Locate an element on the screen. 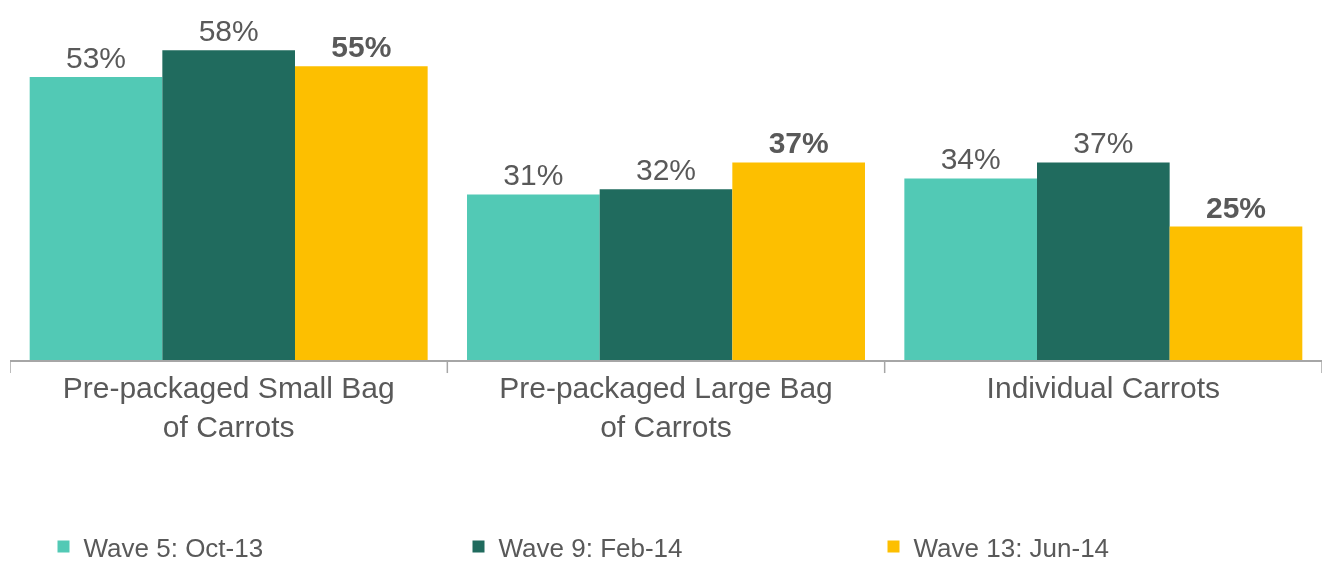 This screenshot has height=578, width=1330. legend-label: Wave 9: Feb-14 is located at coordinates (590, 547).